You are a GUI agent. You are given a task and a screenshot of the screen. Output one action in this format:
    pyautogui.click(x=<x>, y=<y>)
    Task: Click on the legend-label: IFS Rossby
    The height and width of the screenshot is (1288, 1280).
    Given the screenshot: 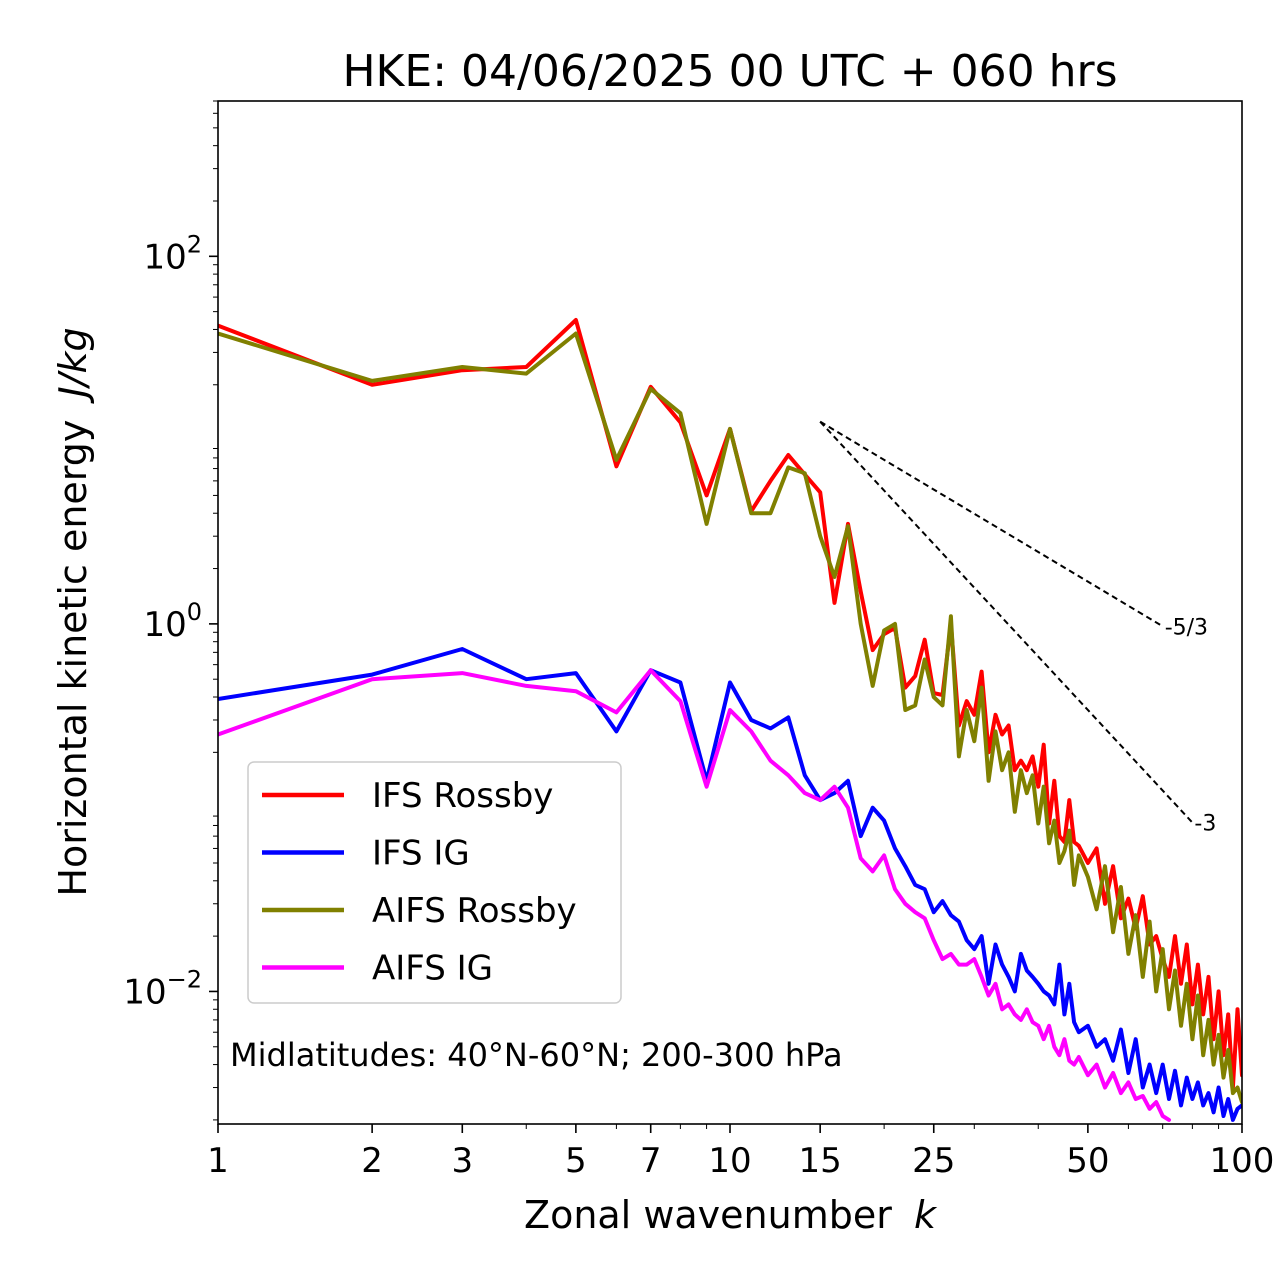 What is the action you would take?
    pyautogui.click(x=462, y=796)
    